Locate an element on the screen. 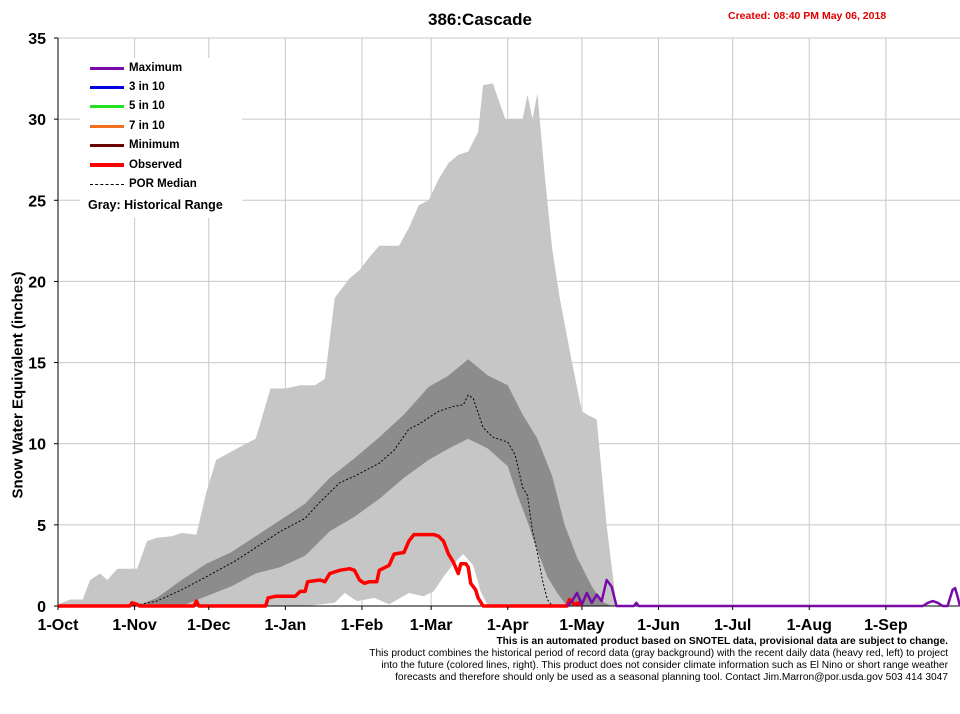 The width and height of the screenshot is (960, 714). series-maximum is located at coordinates (763, 593).